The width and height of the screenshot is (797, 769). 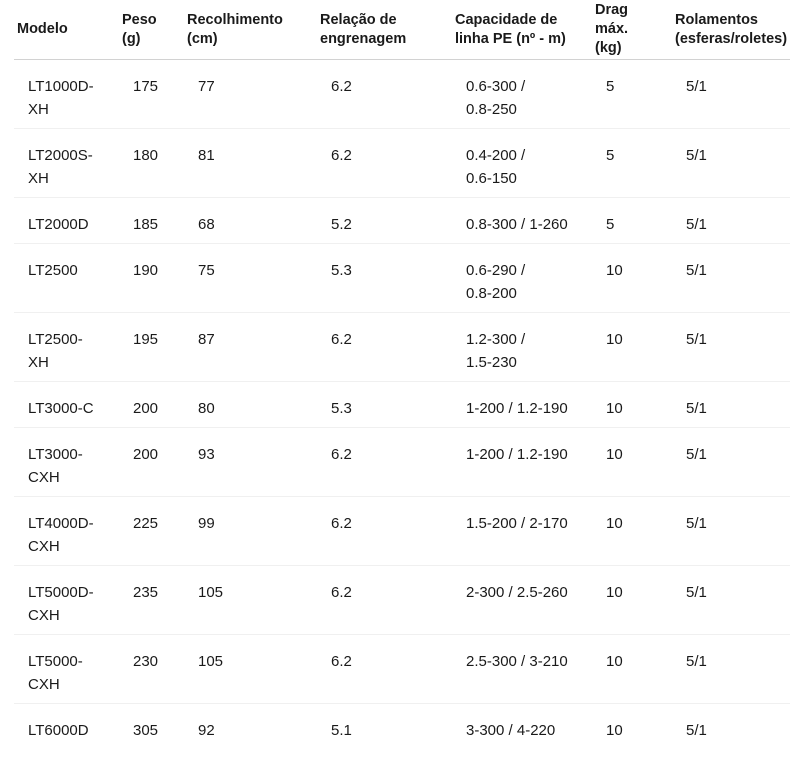 I want to click on cell-modelo: LT3000-C, so click(x=66, y=404).